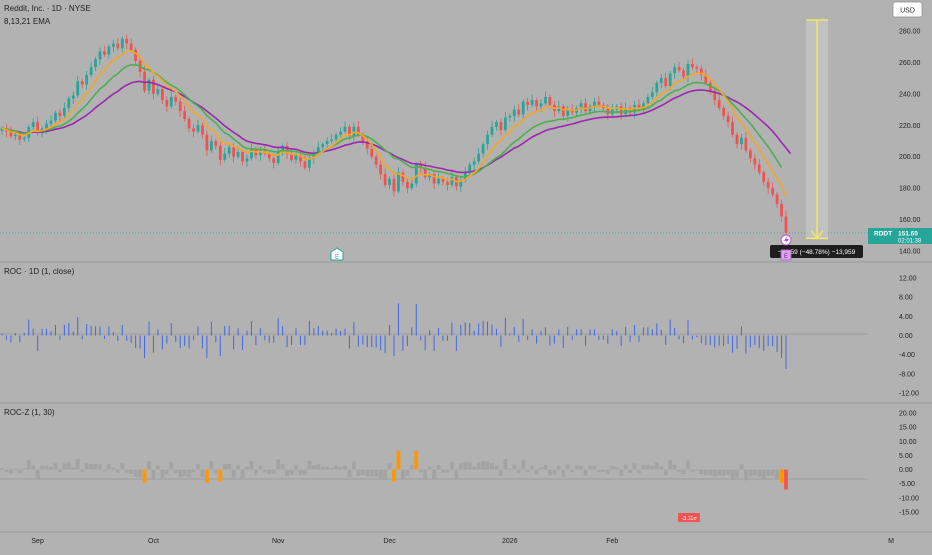 This screenshot has width=932, height=555. I want to click on currency-button-label: USD, so click(907, 11).